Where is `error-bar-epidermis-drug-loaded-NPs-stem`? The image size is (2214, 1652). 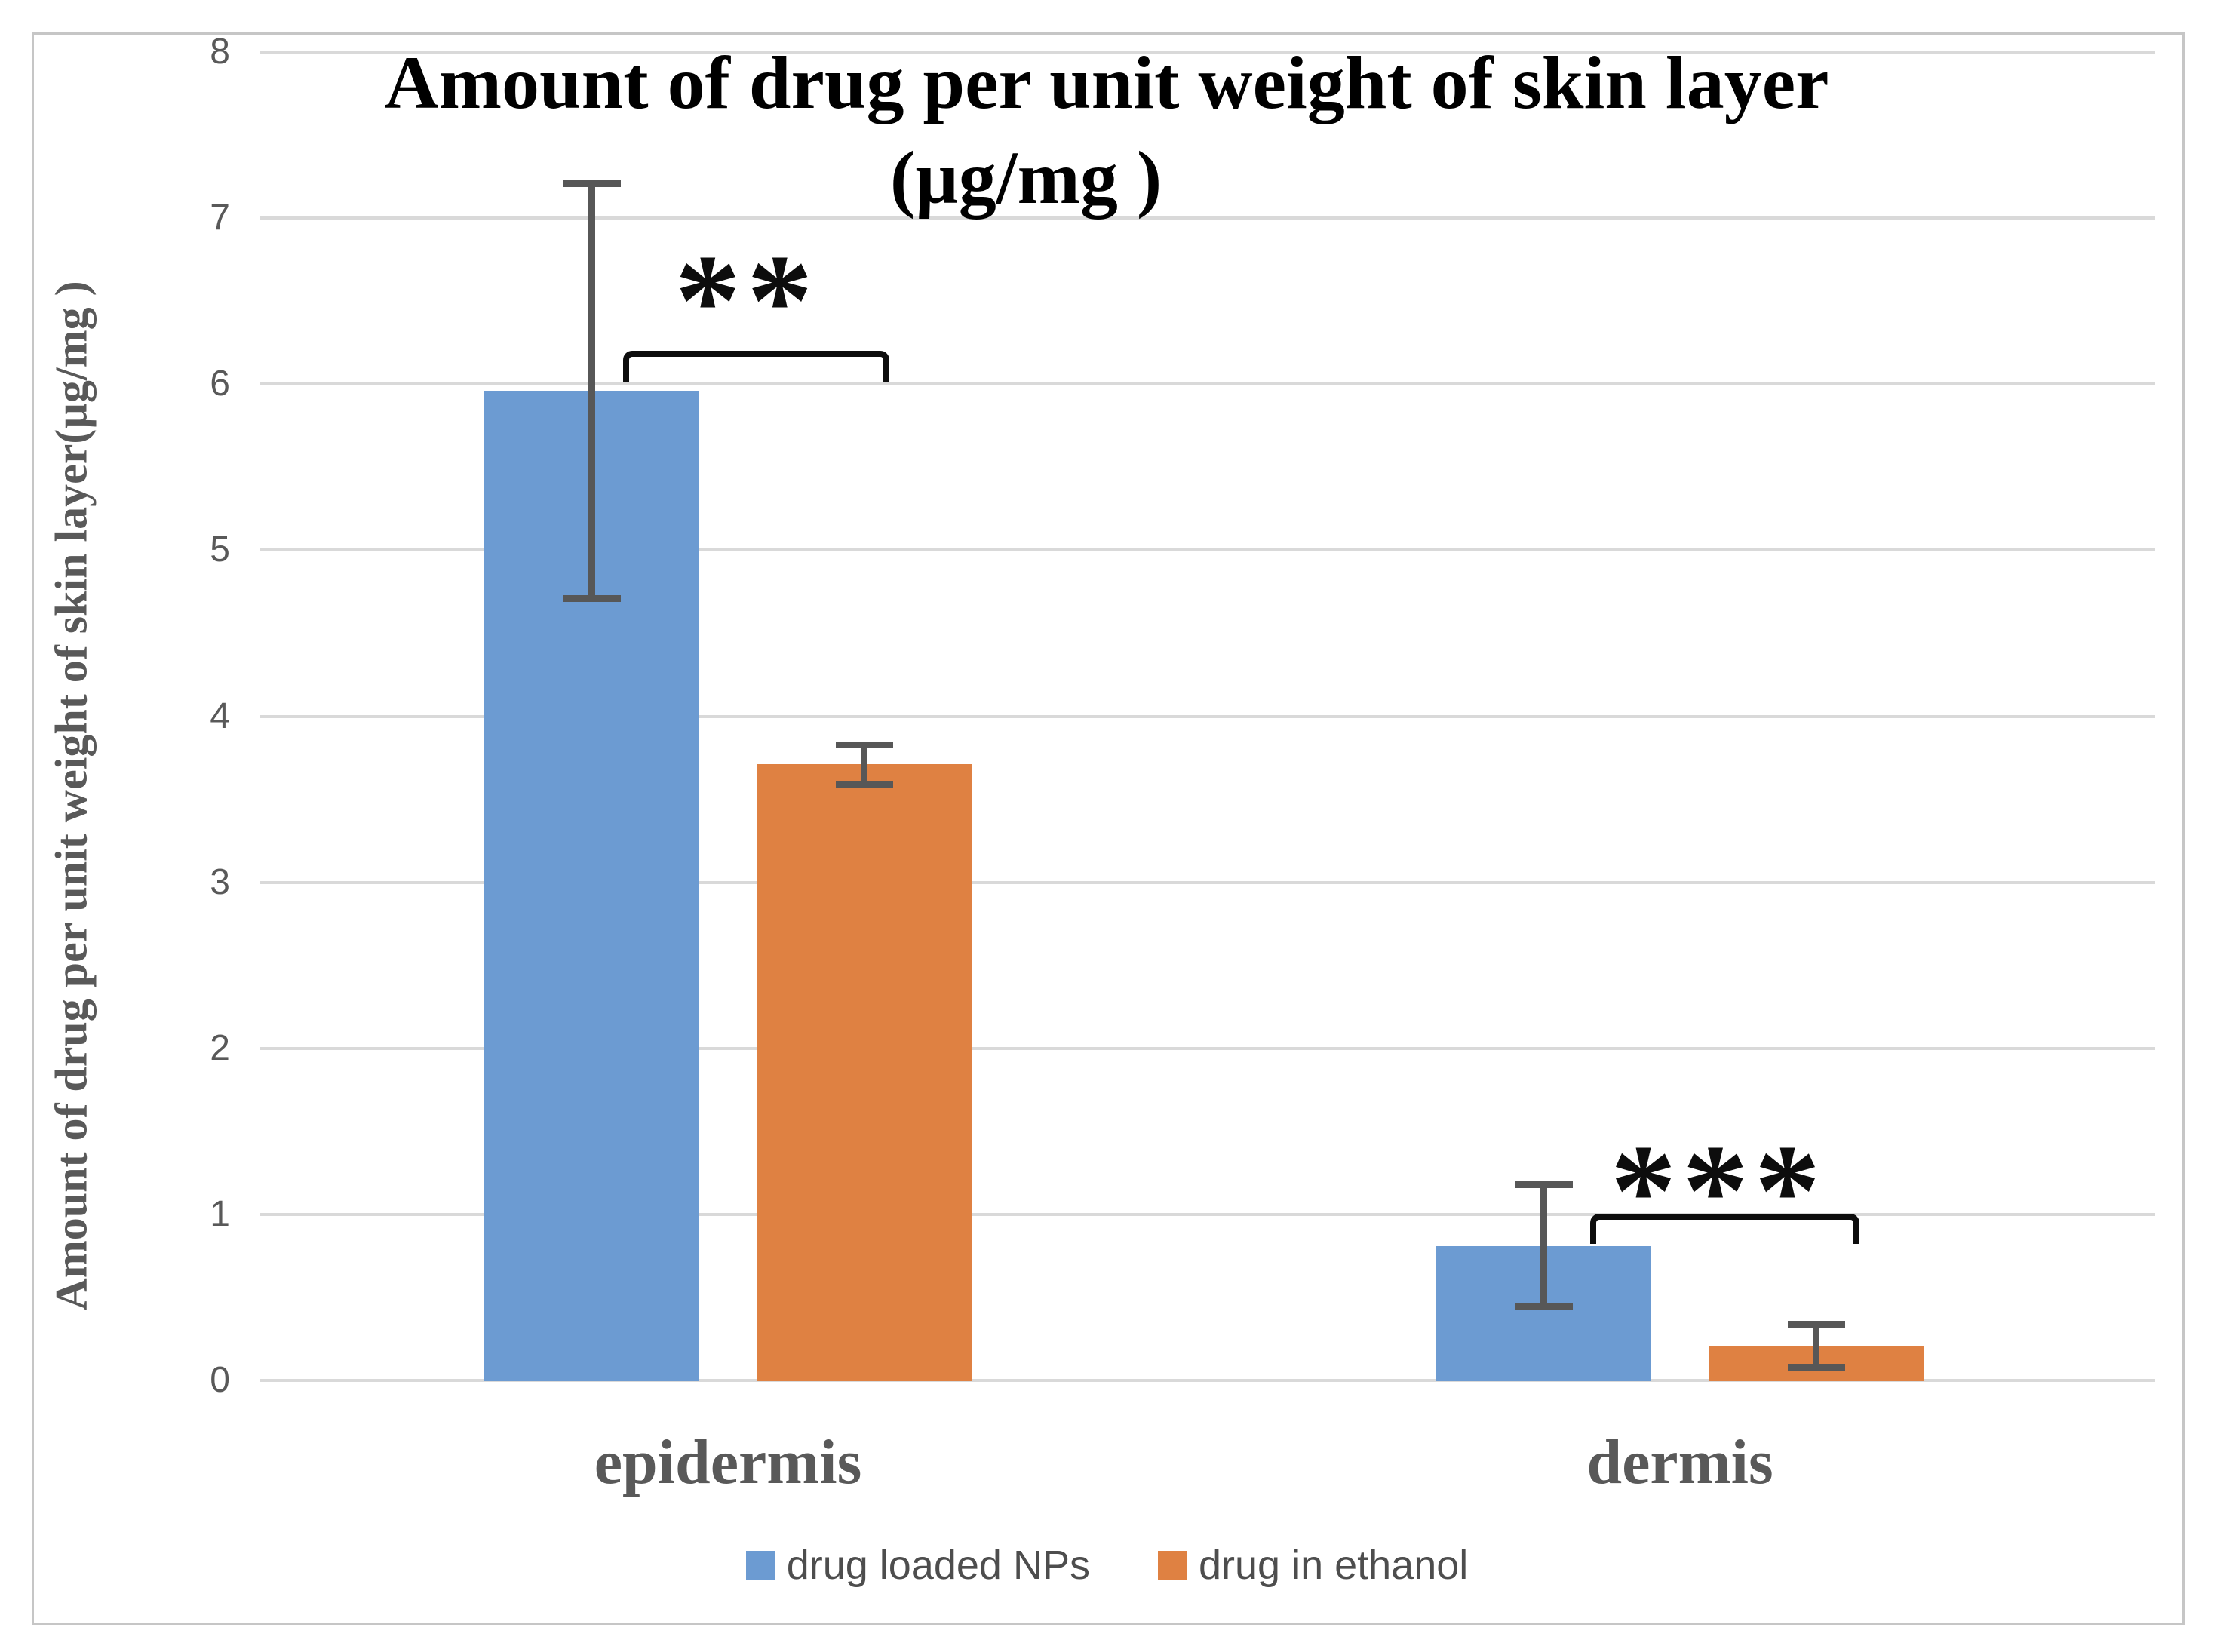 error-bar-epidermis-drug-loaded-NPs-stem is located at coordinates (591, 391).